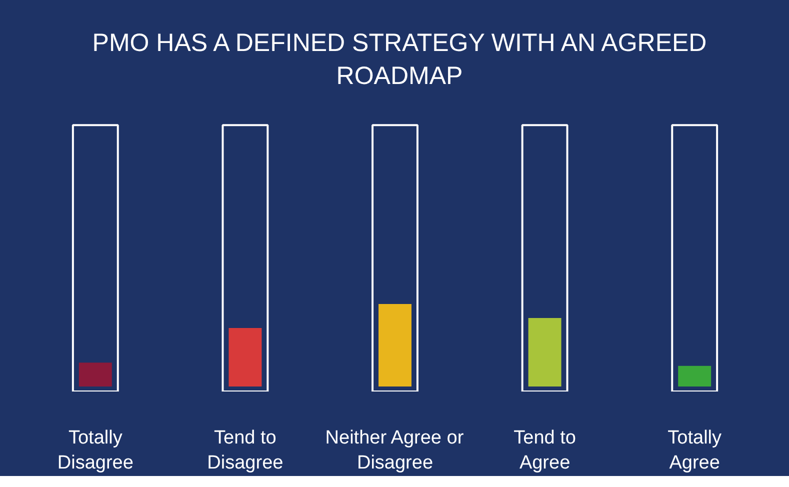 Image resolution: width=789 pixels, height=487 pixels. Describe the element at coordinates (545, 451) in the screenshot. I see `x-tick-label: Tend to Agree` at that location.